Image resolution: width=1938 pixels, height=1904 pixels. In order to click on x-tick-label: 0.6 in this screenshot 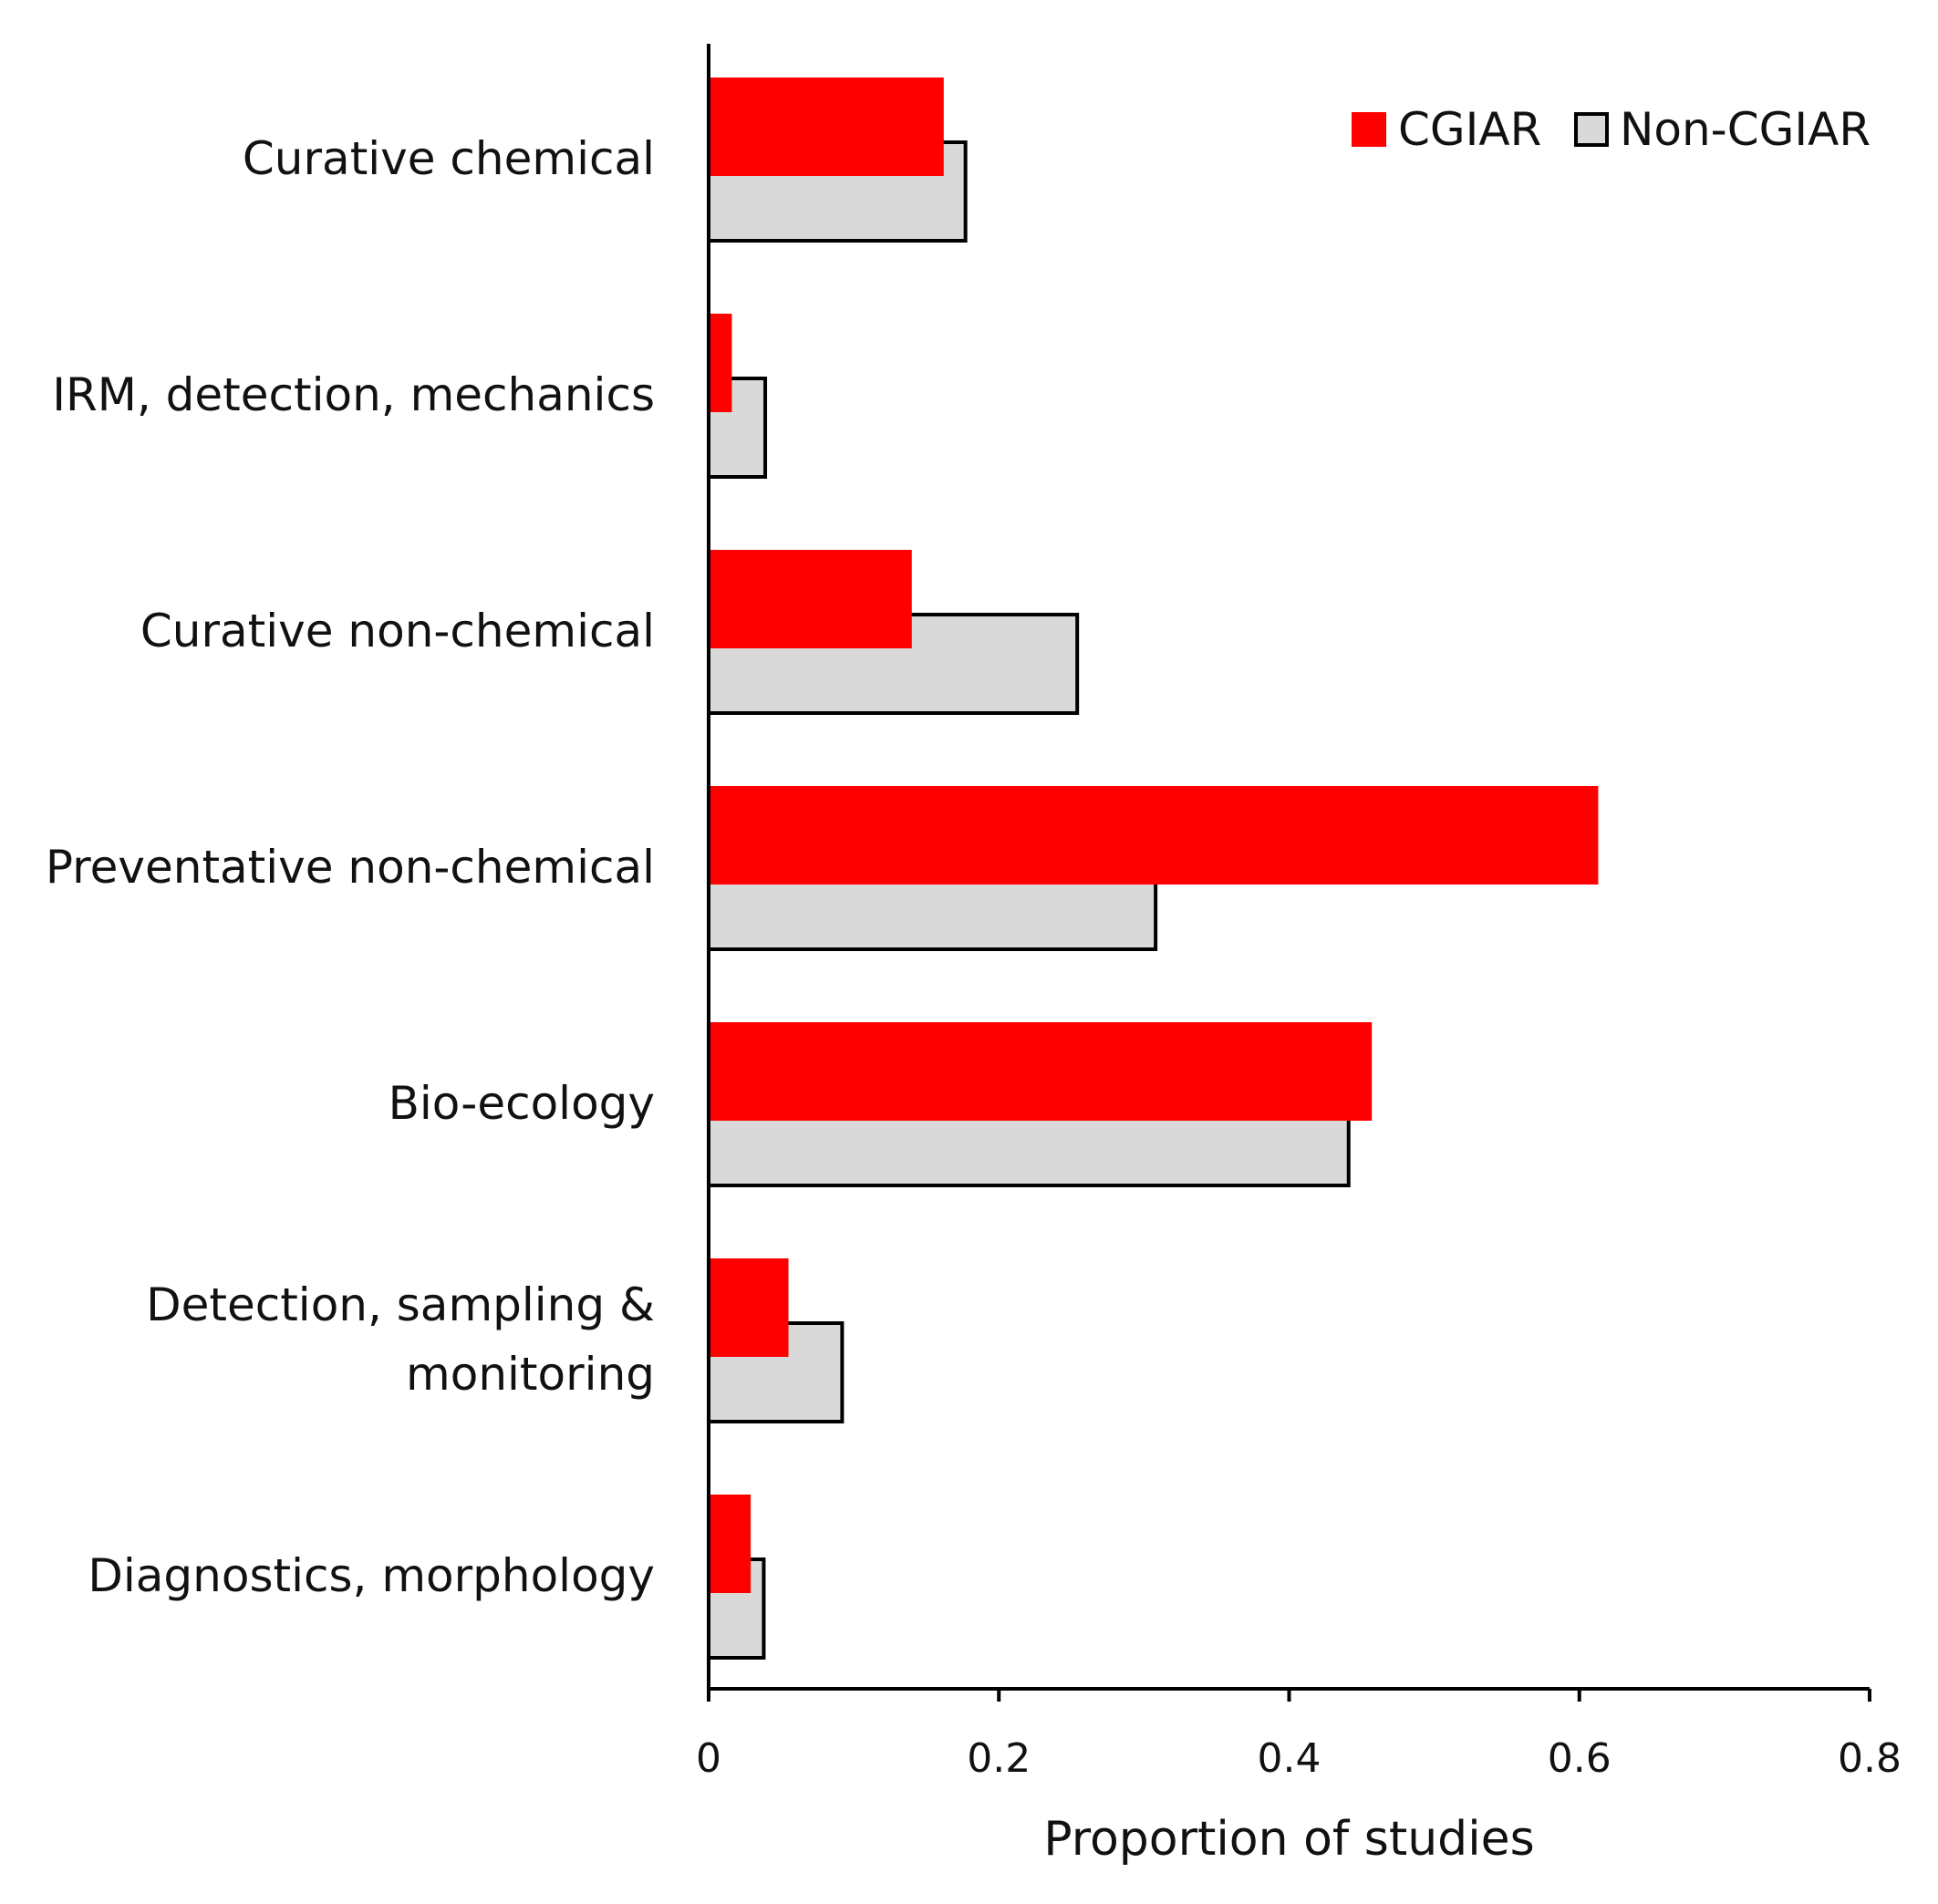, I will do `click(1580, 1759)`.